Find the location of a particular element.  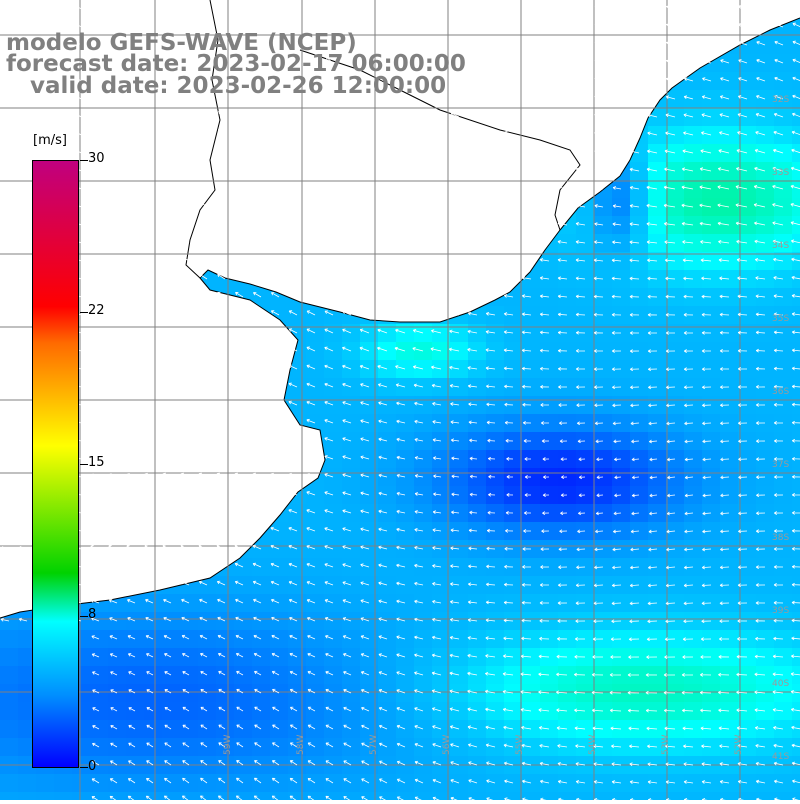

lat-label: 37S is located at coordinates (780, 465).